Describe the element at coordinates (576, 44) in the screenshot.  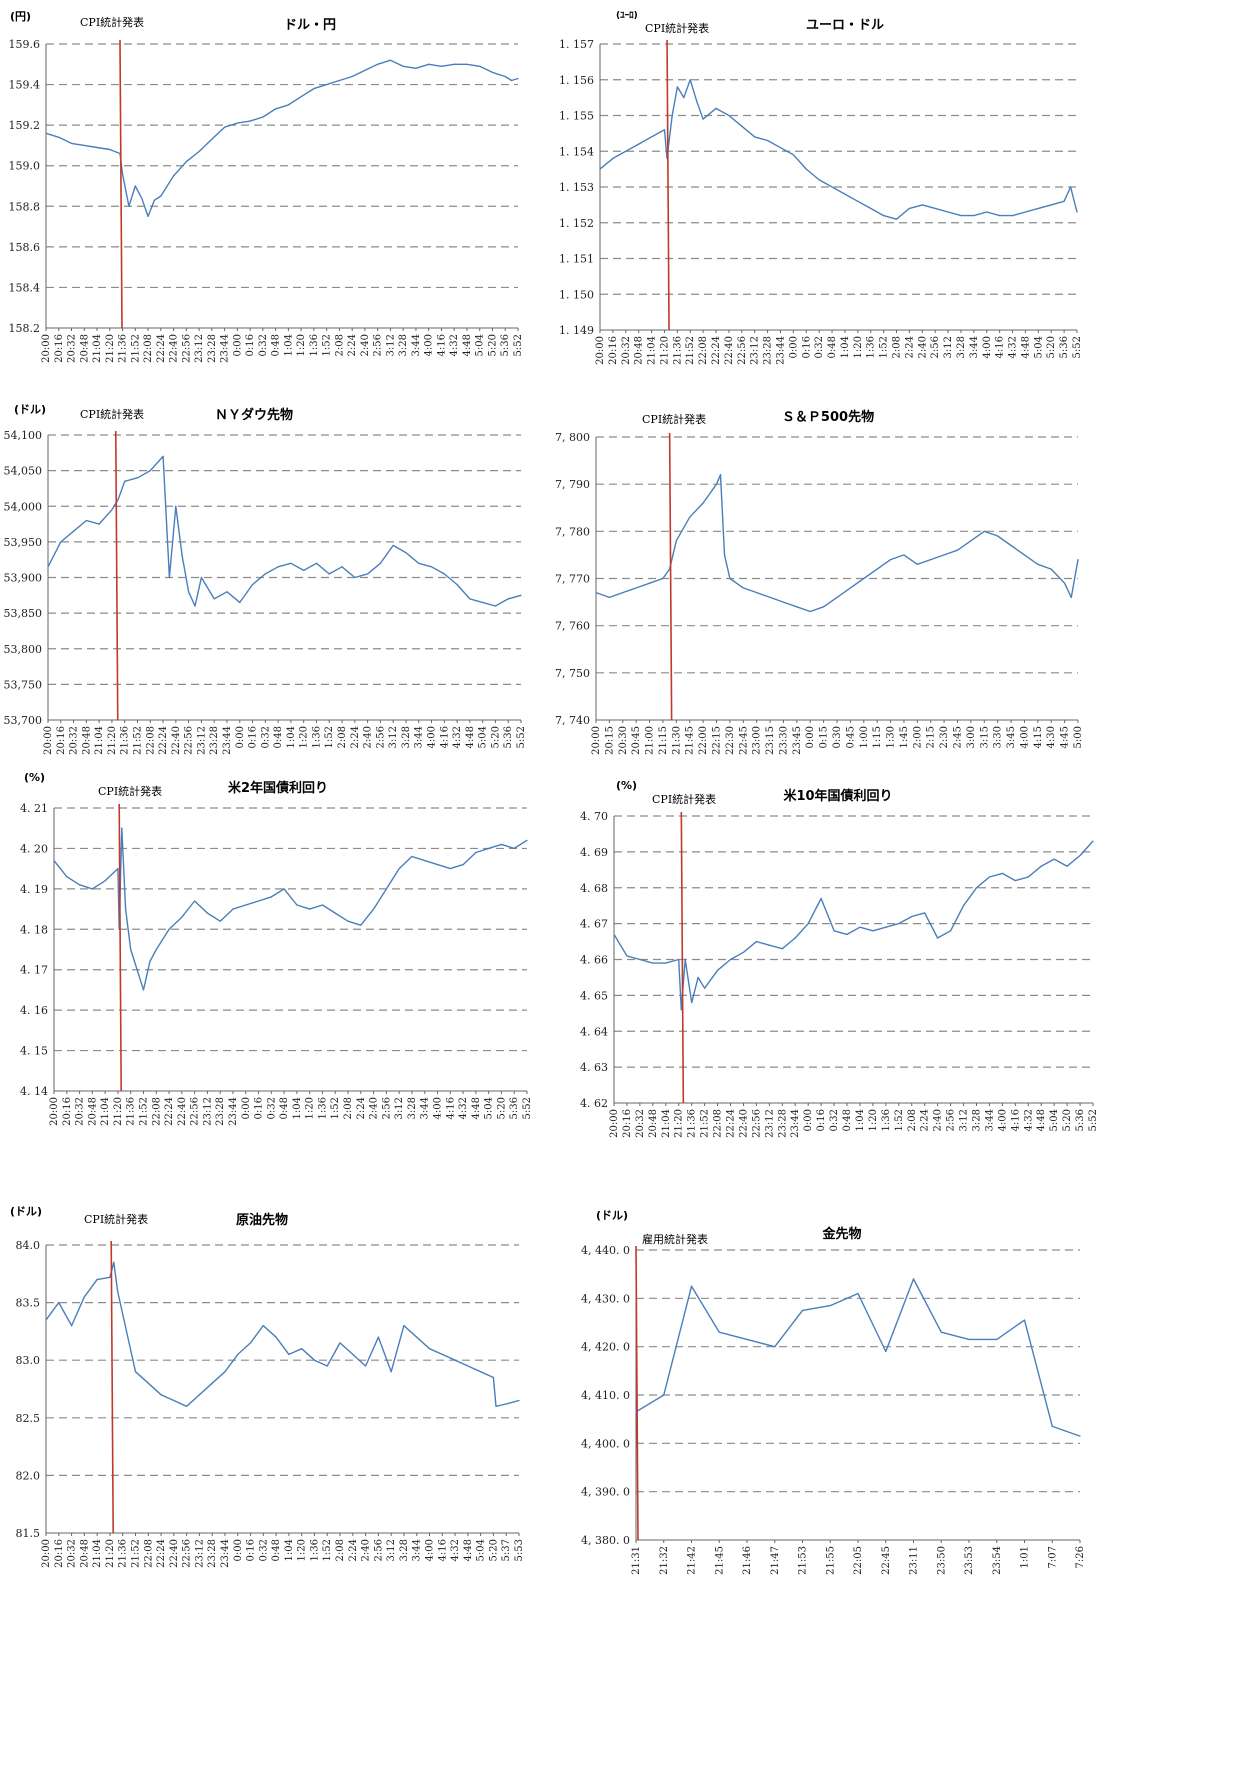
I see `y-tick-label: 1. 157` at that location.